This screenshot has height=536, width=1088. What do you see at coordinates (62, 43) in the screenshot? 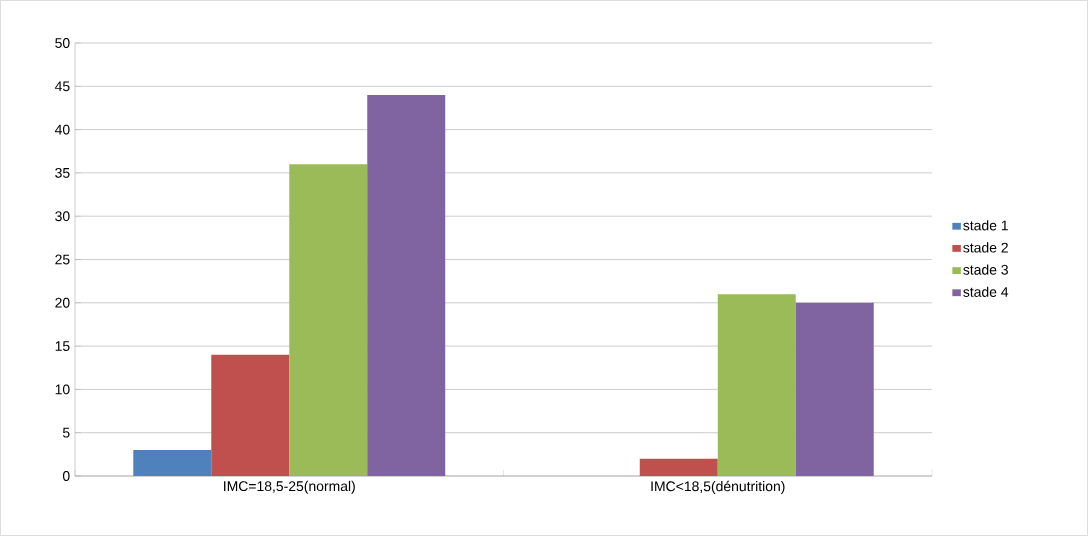
I see `y-tick-label: 50` at bounding box center [62, 43].